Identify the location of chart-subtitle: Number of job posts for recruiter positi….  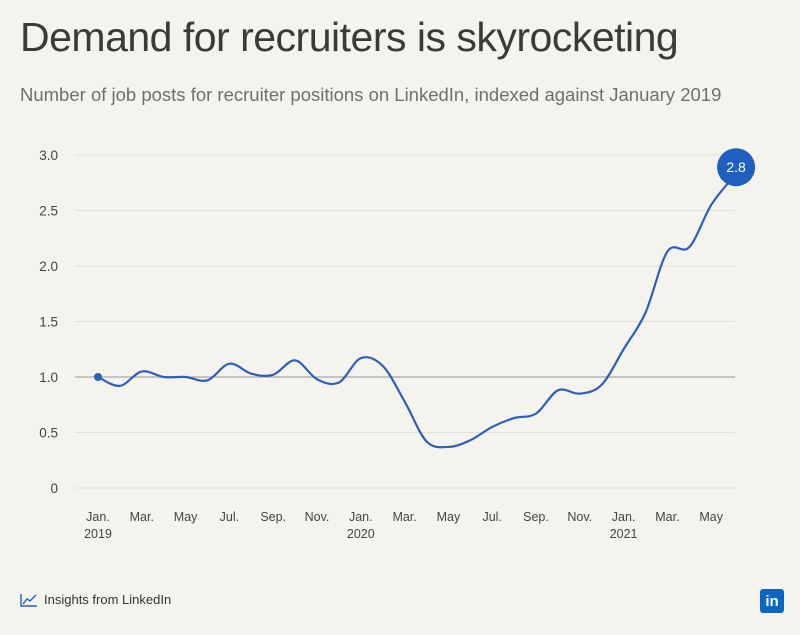
(371, 94).